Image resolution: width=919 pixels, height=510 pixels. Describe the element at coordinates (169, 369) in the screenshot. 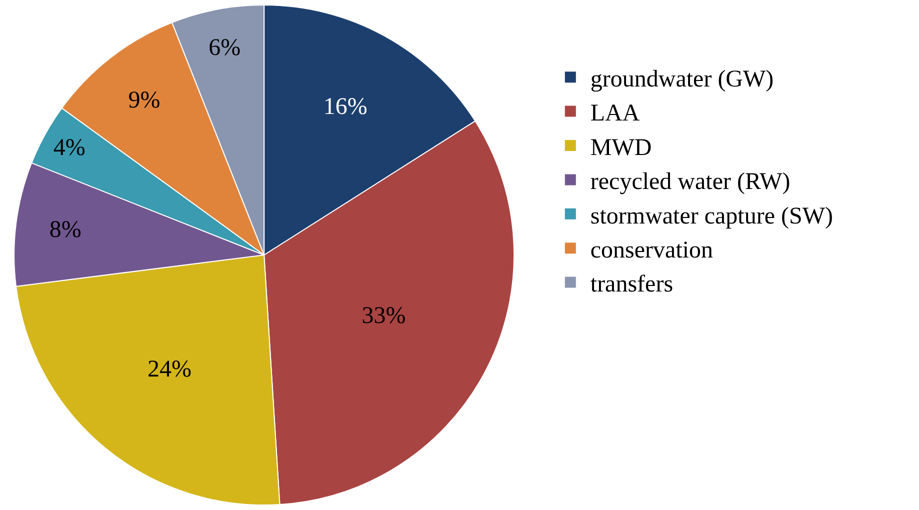

I see `data-label: 24%` at that location.